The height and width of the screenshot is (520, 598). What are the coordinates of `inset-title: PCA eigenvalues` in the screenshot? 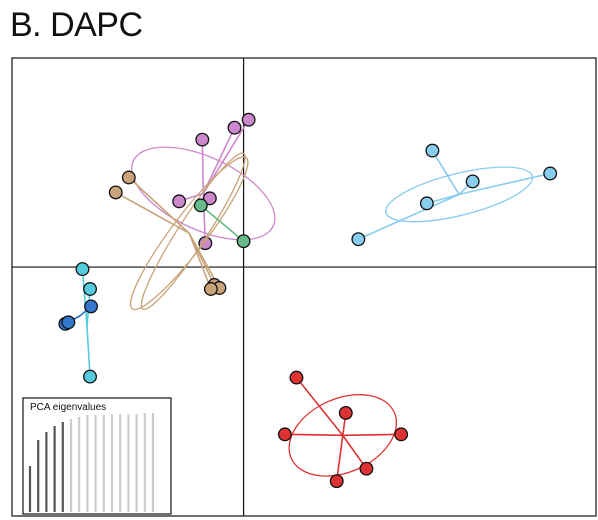 It's located at (68, 407).